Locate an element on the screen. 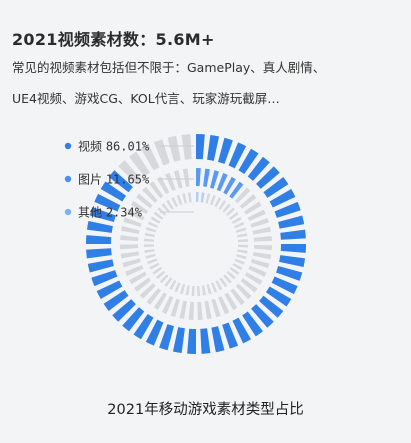  legend-series-name: 其他 is located at coordinates (92, 212).